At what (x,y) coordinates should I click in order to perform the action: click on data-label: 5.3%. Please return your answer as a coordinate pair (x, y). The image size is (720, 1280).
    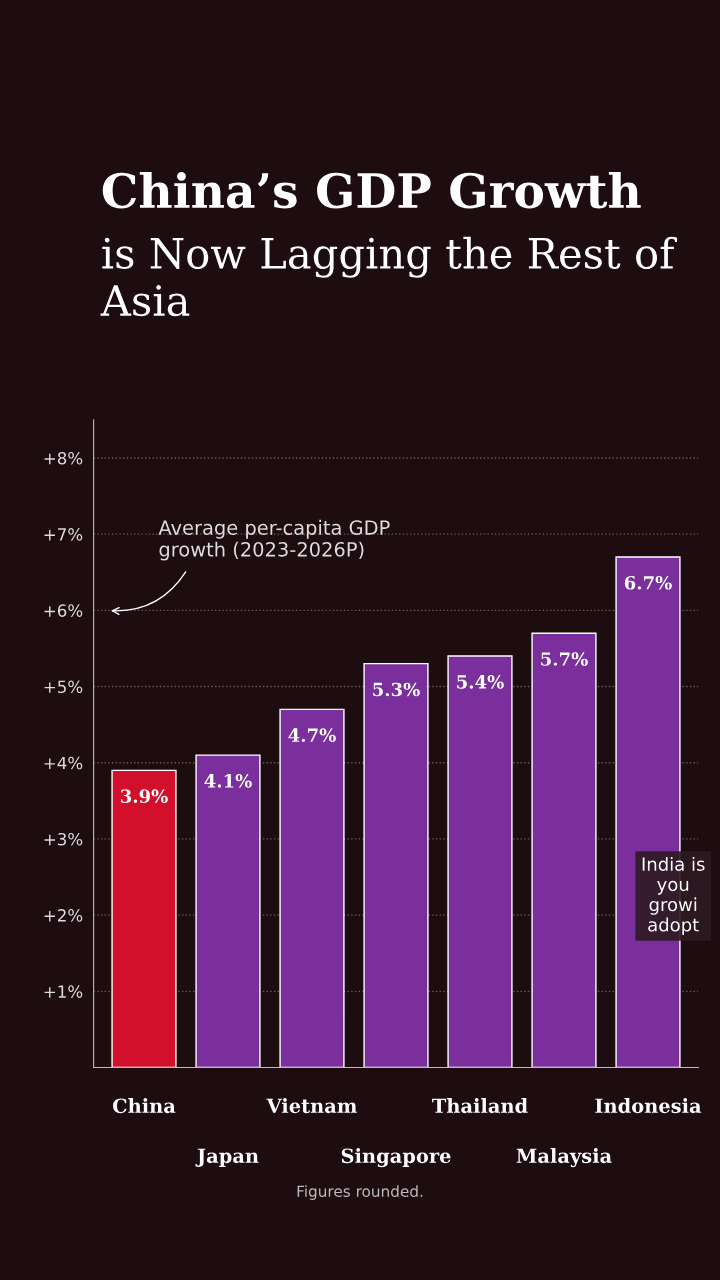
    Looking at the image, I should click on (396, 689).